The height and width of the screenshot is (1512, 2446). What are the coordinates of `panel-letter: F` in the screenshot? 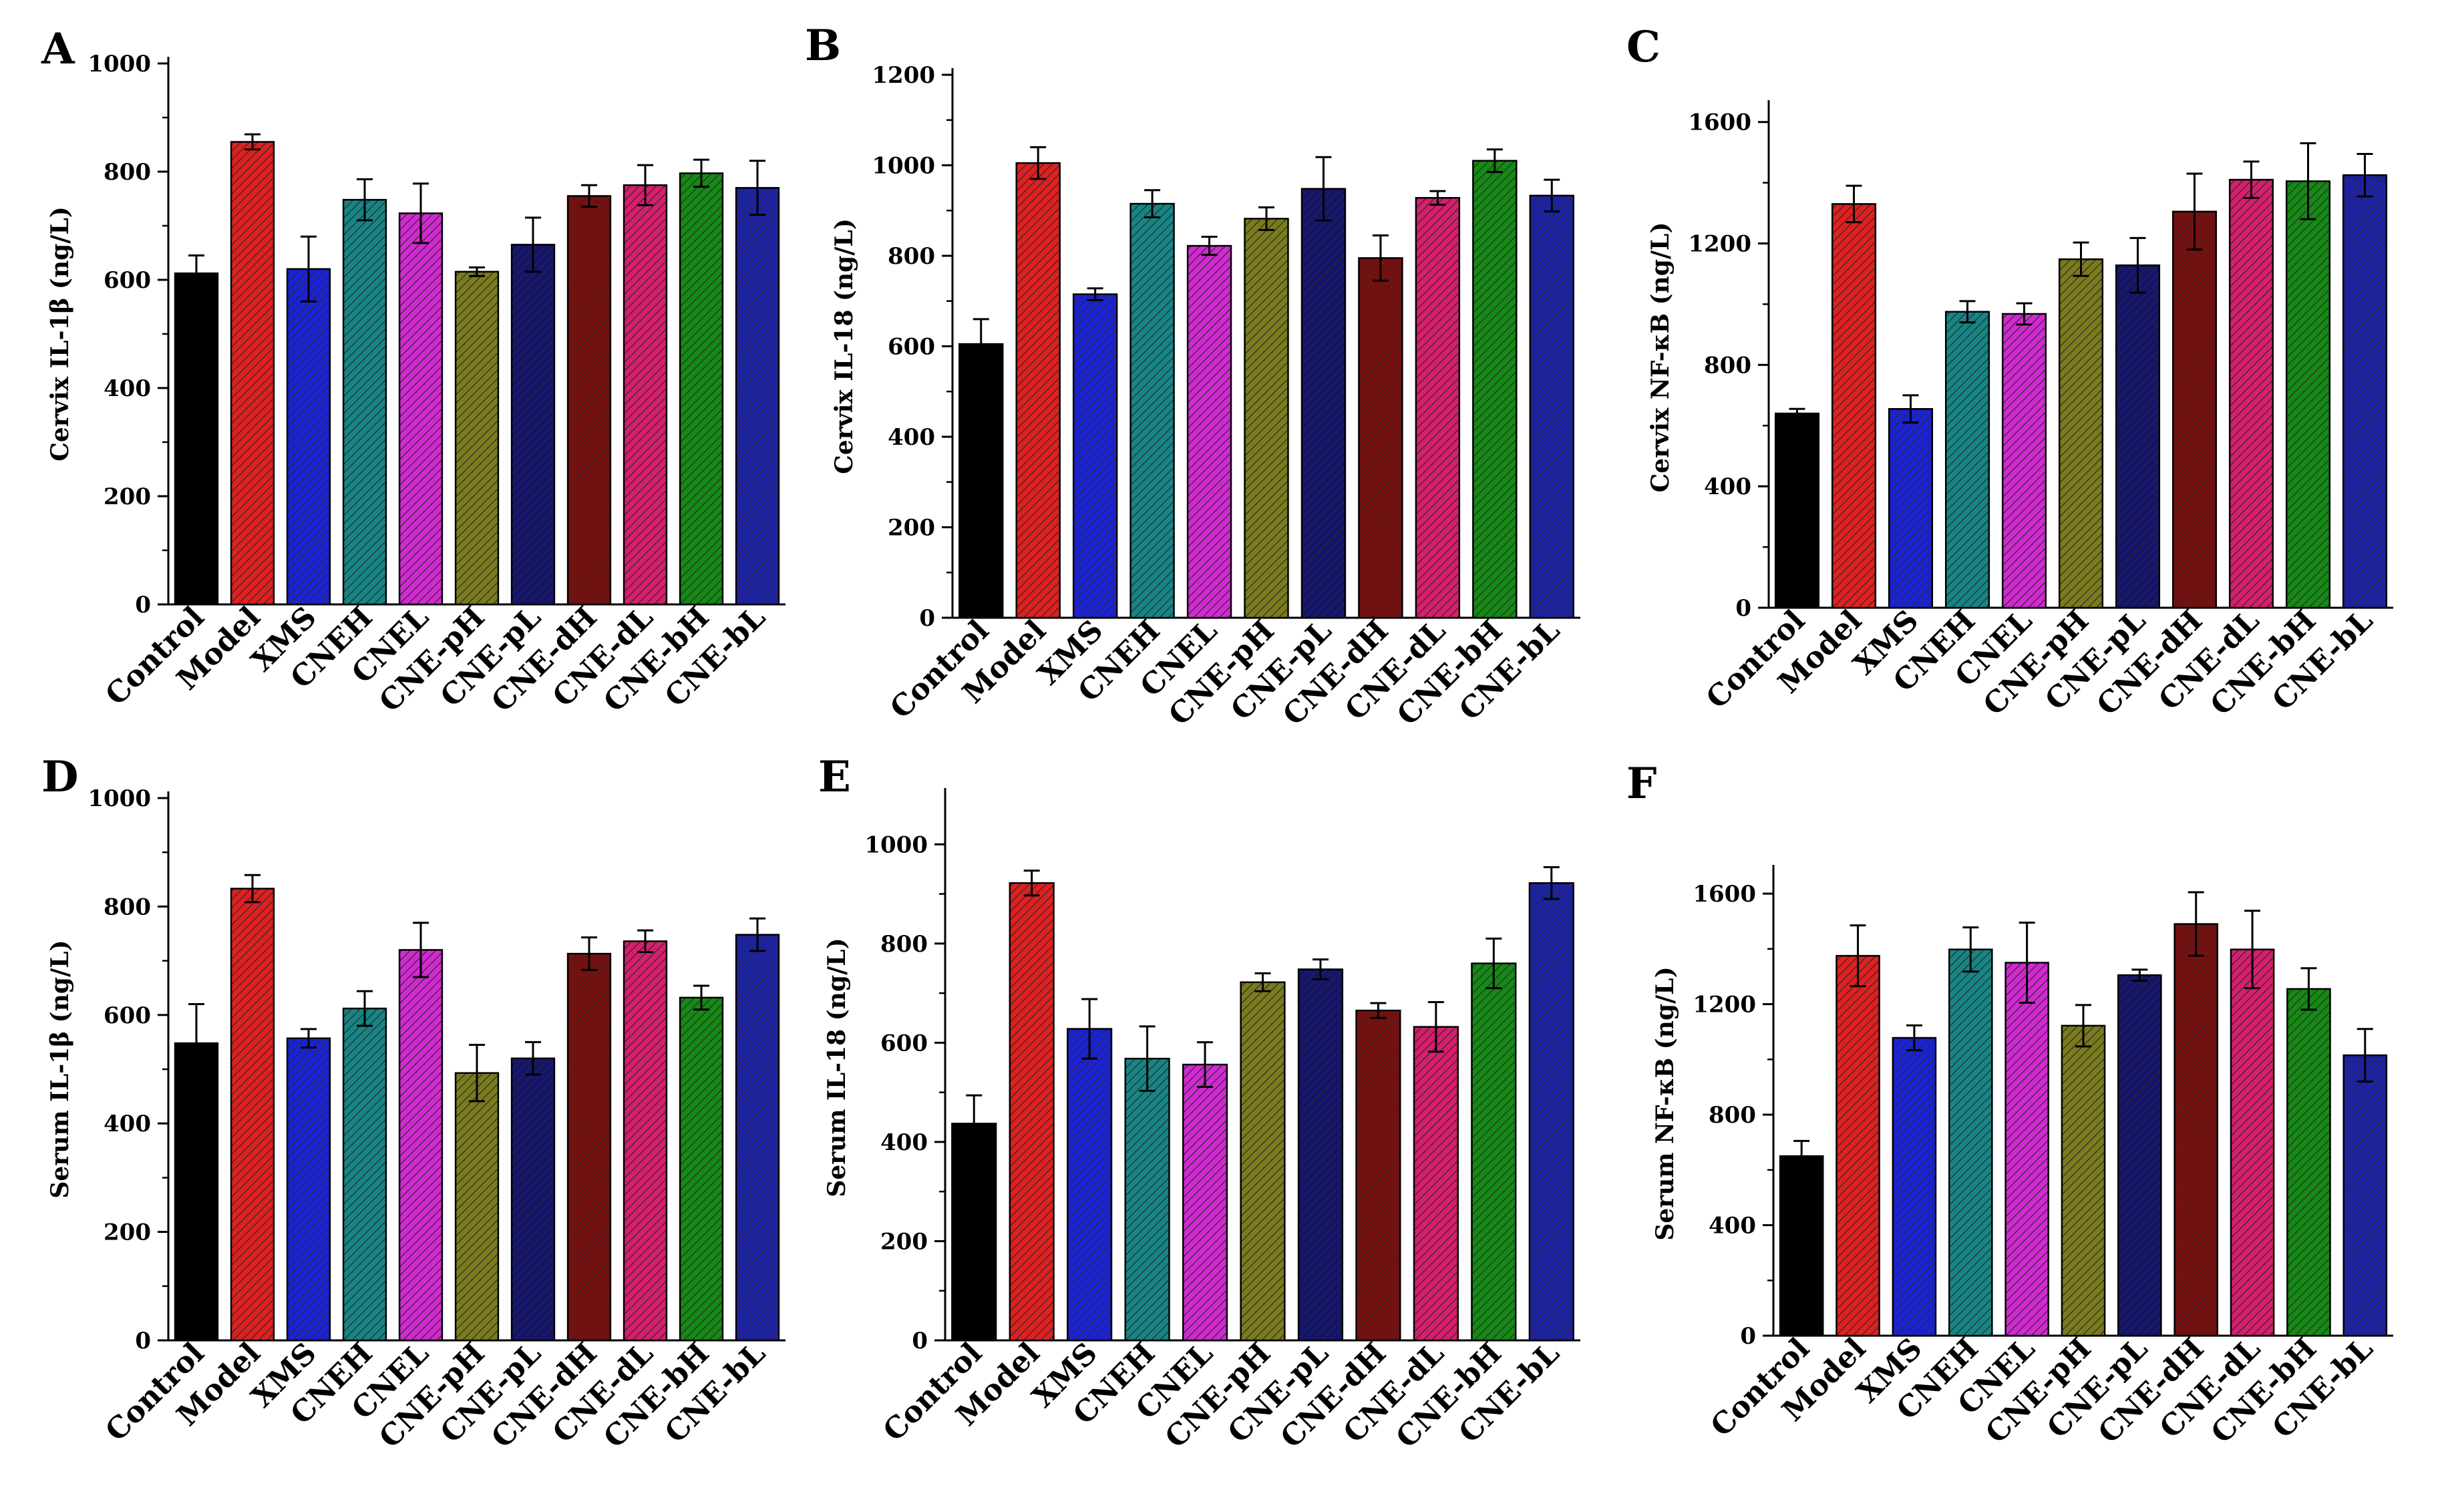 It's located at (1641, 784).